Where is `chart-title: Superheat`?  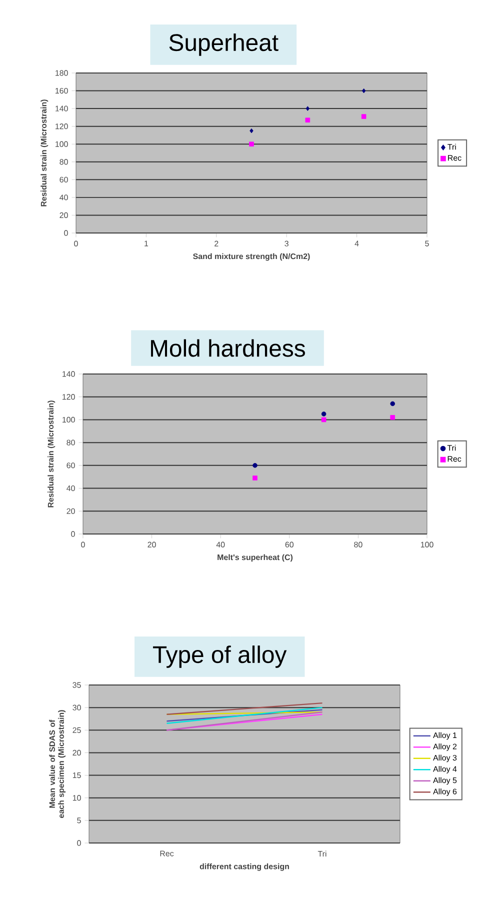 chart-title: Superheat is located at coordinates (223, 45).